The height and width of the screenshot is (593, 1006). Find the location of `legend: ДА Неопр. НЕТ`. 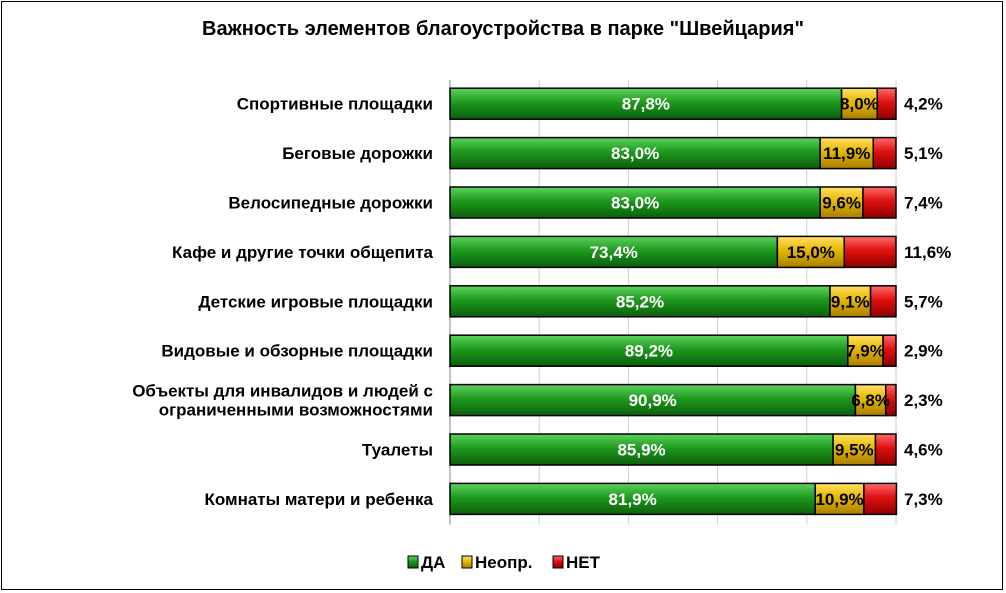

legend: ДА Неопр. НЕТ is located at coordinates (504, 562).